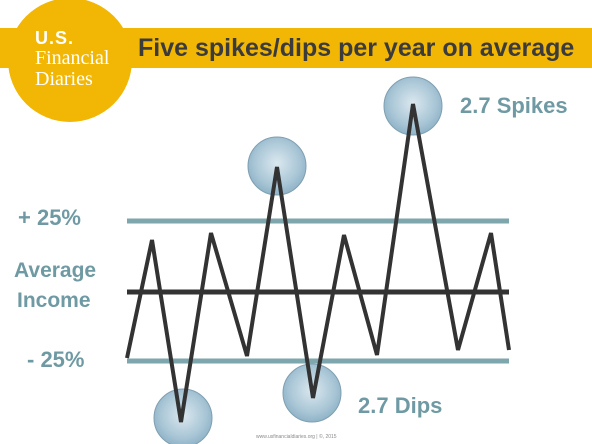 The height and width of the screenshot is (444, 592). What do you see at coordinates (56, 359) in the screenshot?
I see `minus-25-label: - 25%` at bounding box center [56, 359].